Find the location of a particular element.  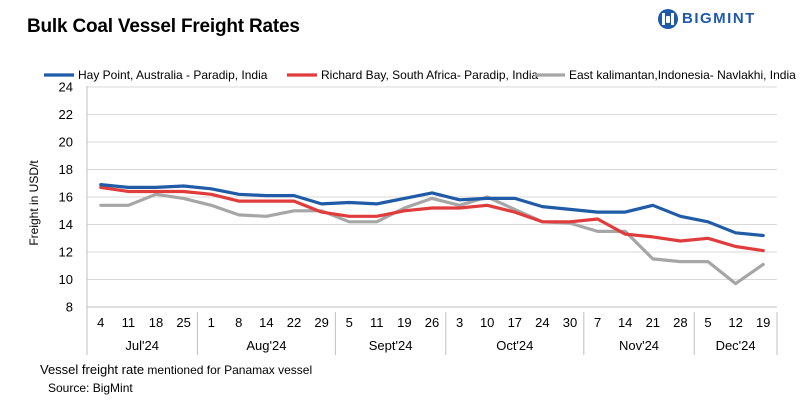

y-tick-label: 14 is located at coordinates (66, 224).